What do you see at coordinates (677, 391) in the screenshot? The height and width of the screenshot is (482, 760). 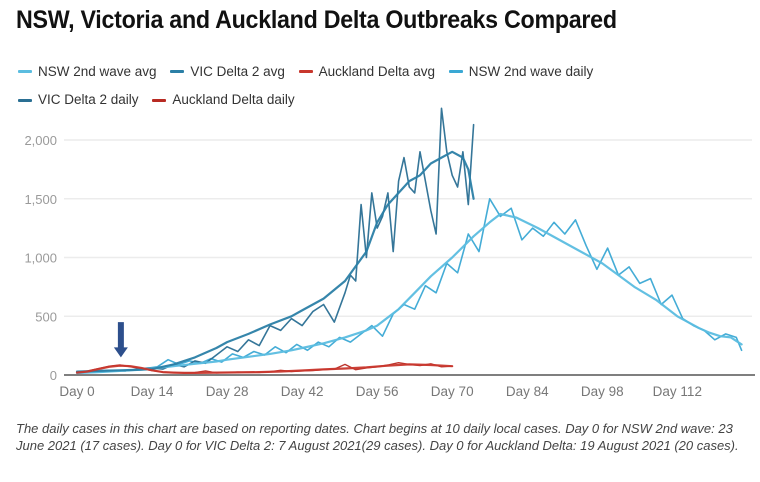 I see `x-tick-label: Day 112` at bounding box center [677, 391].